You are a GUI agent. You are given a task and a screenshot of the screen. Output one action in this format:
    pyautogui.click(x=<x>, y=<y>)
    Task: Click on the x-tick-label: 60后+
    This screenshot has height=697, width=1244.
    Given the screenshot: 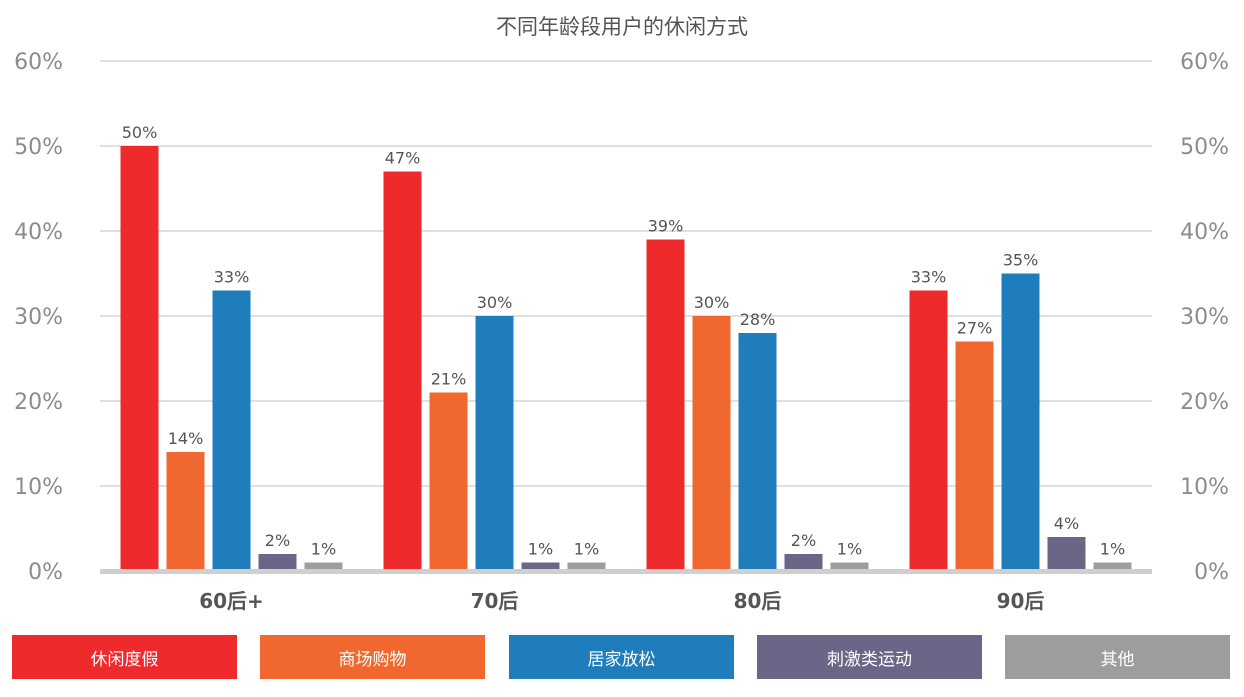 What is the action you would take?
    pyautogui.click(x=231, y=601)
    